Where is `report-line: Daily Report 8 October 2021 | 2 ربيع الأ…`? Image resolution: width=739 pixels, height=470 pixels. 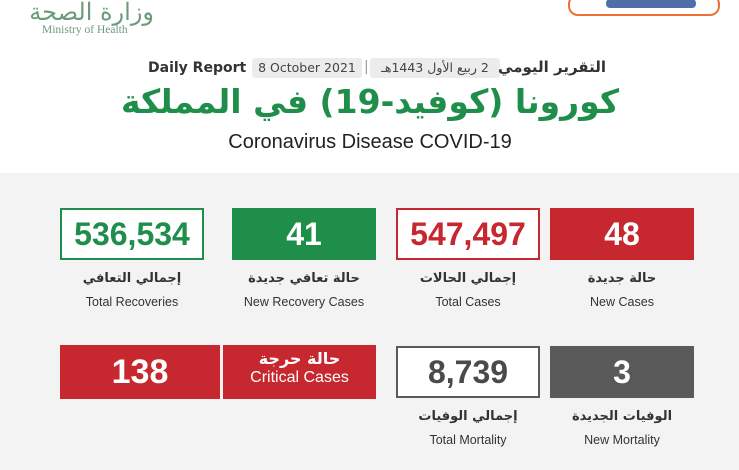 report-line: Daily Report 8 October 2021 | 2 ربيع الأ… is located at coordinates (369, 69).